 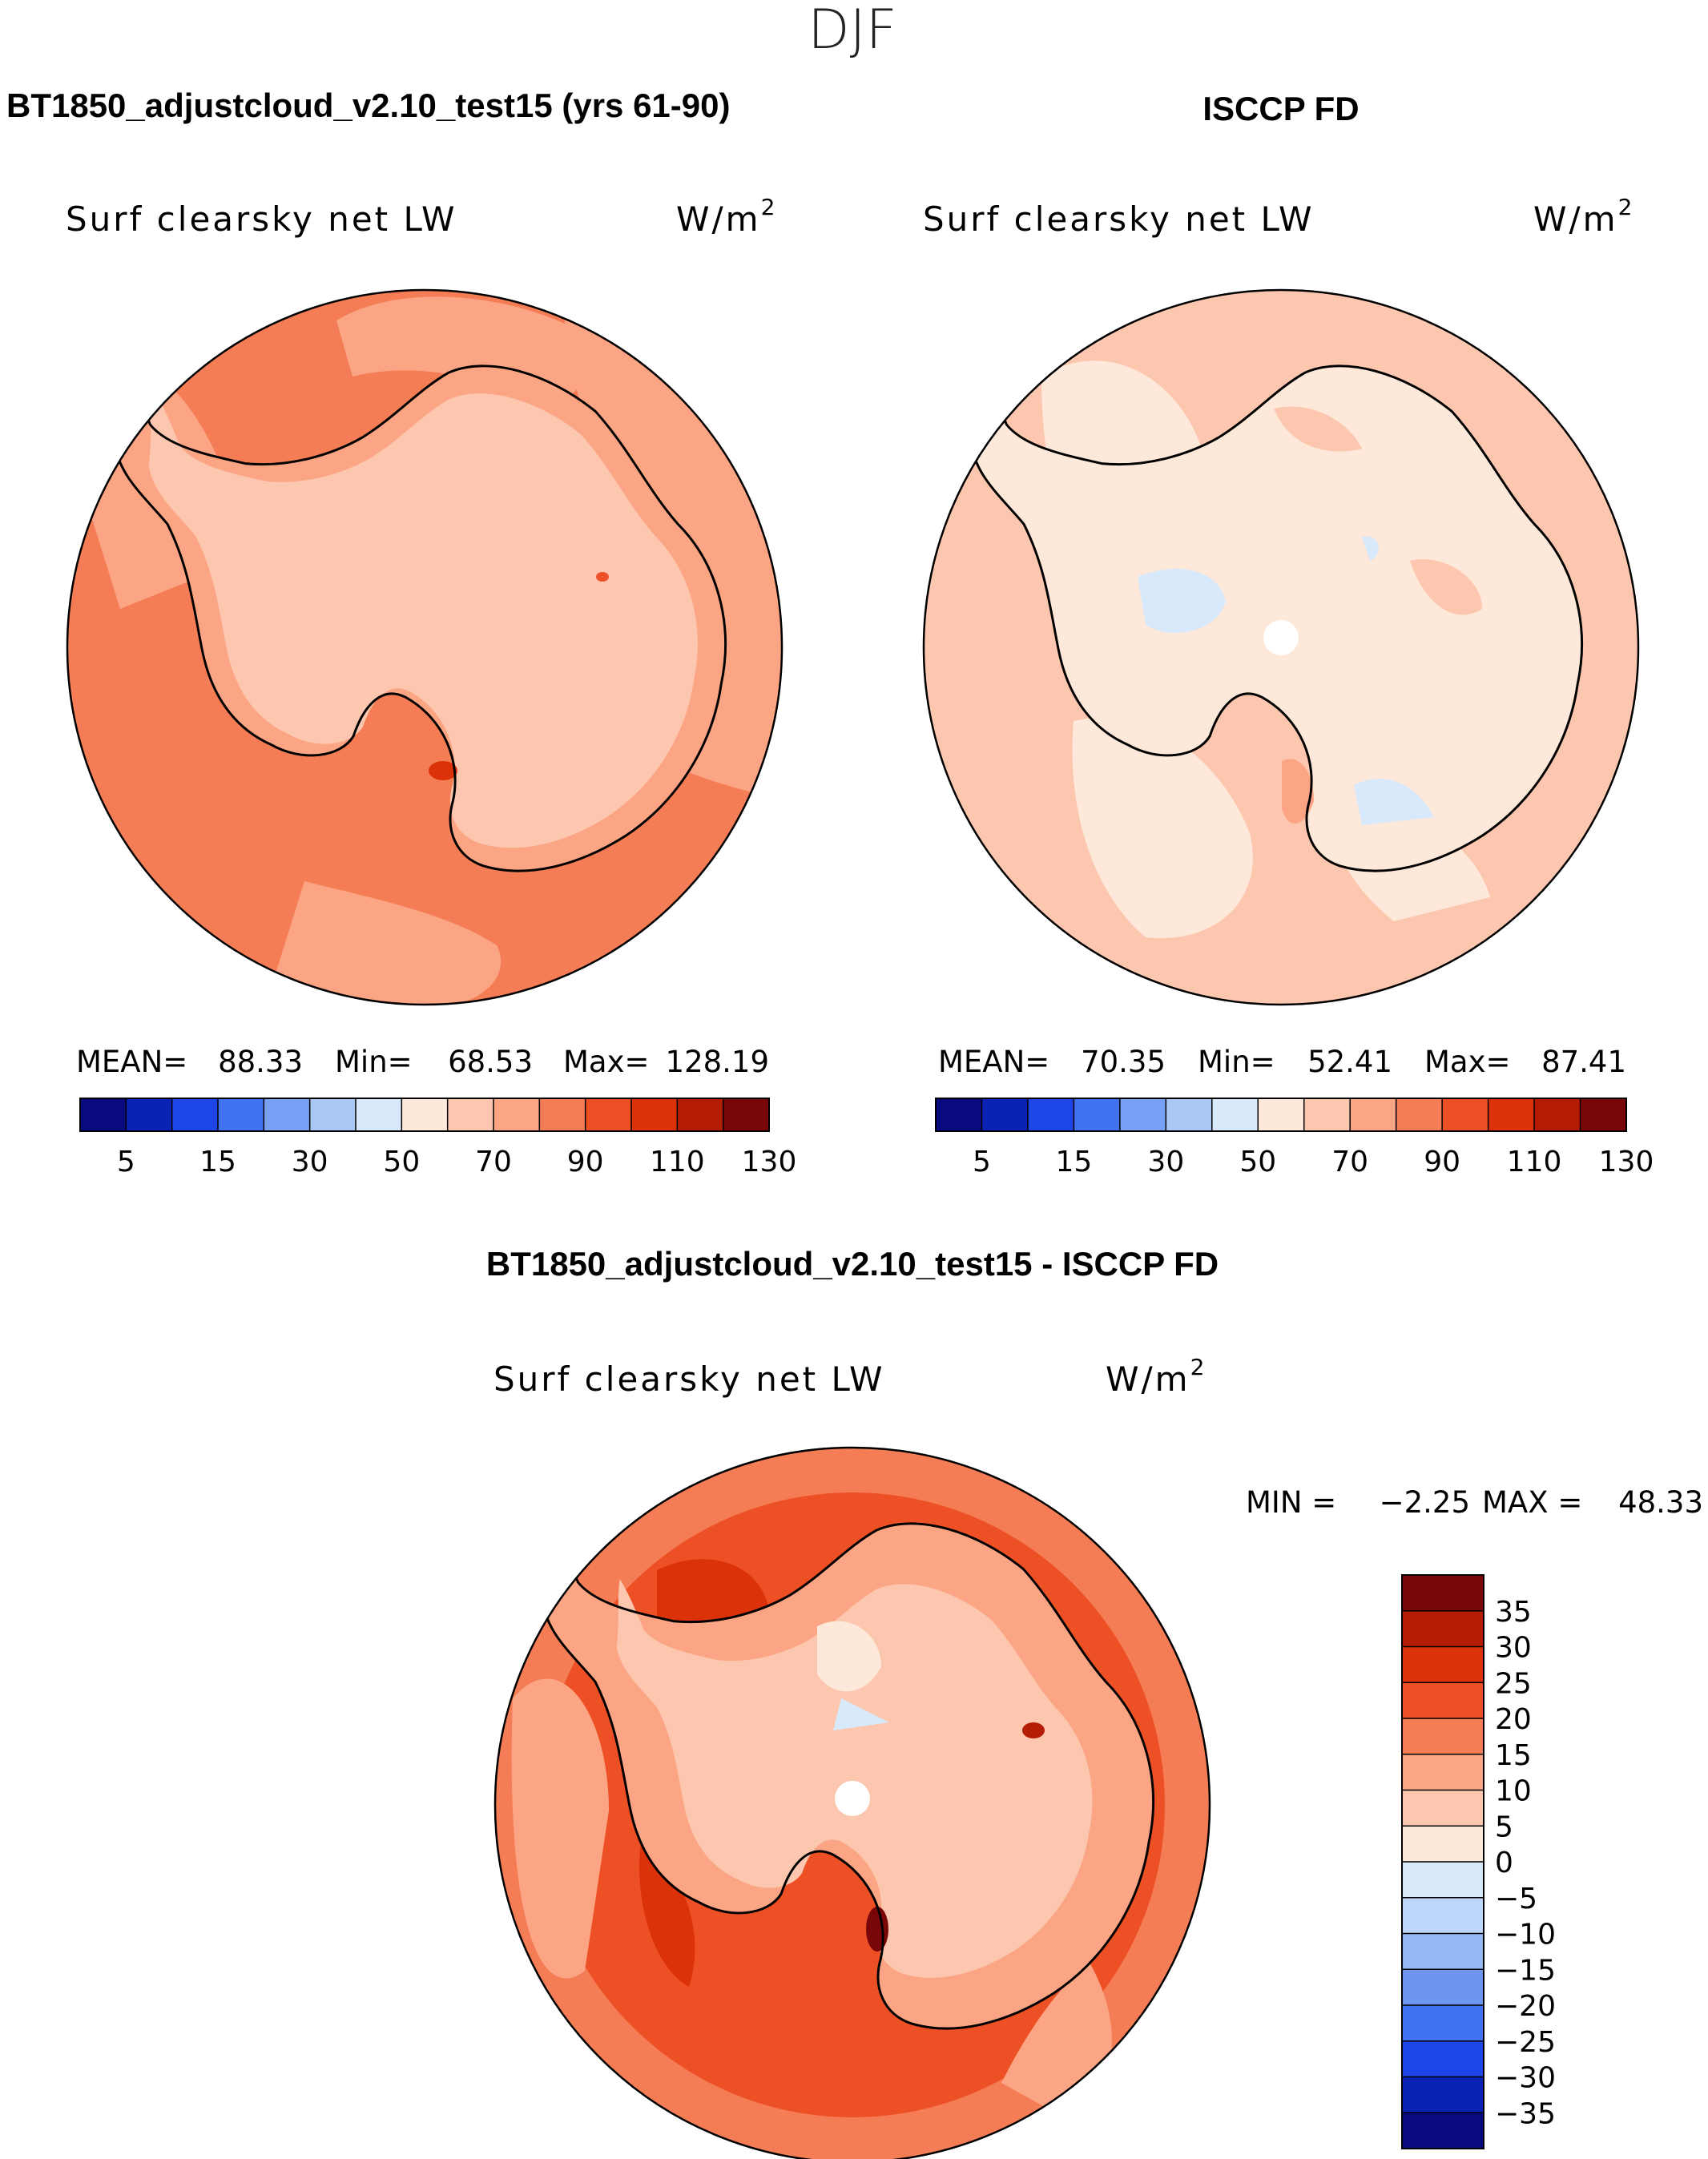 I want to click on colorbar-tick-label: −25, so click(x=1526, y=2043).